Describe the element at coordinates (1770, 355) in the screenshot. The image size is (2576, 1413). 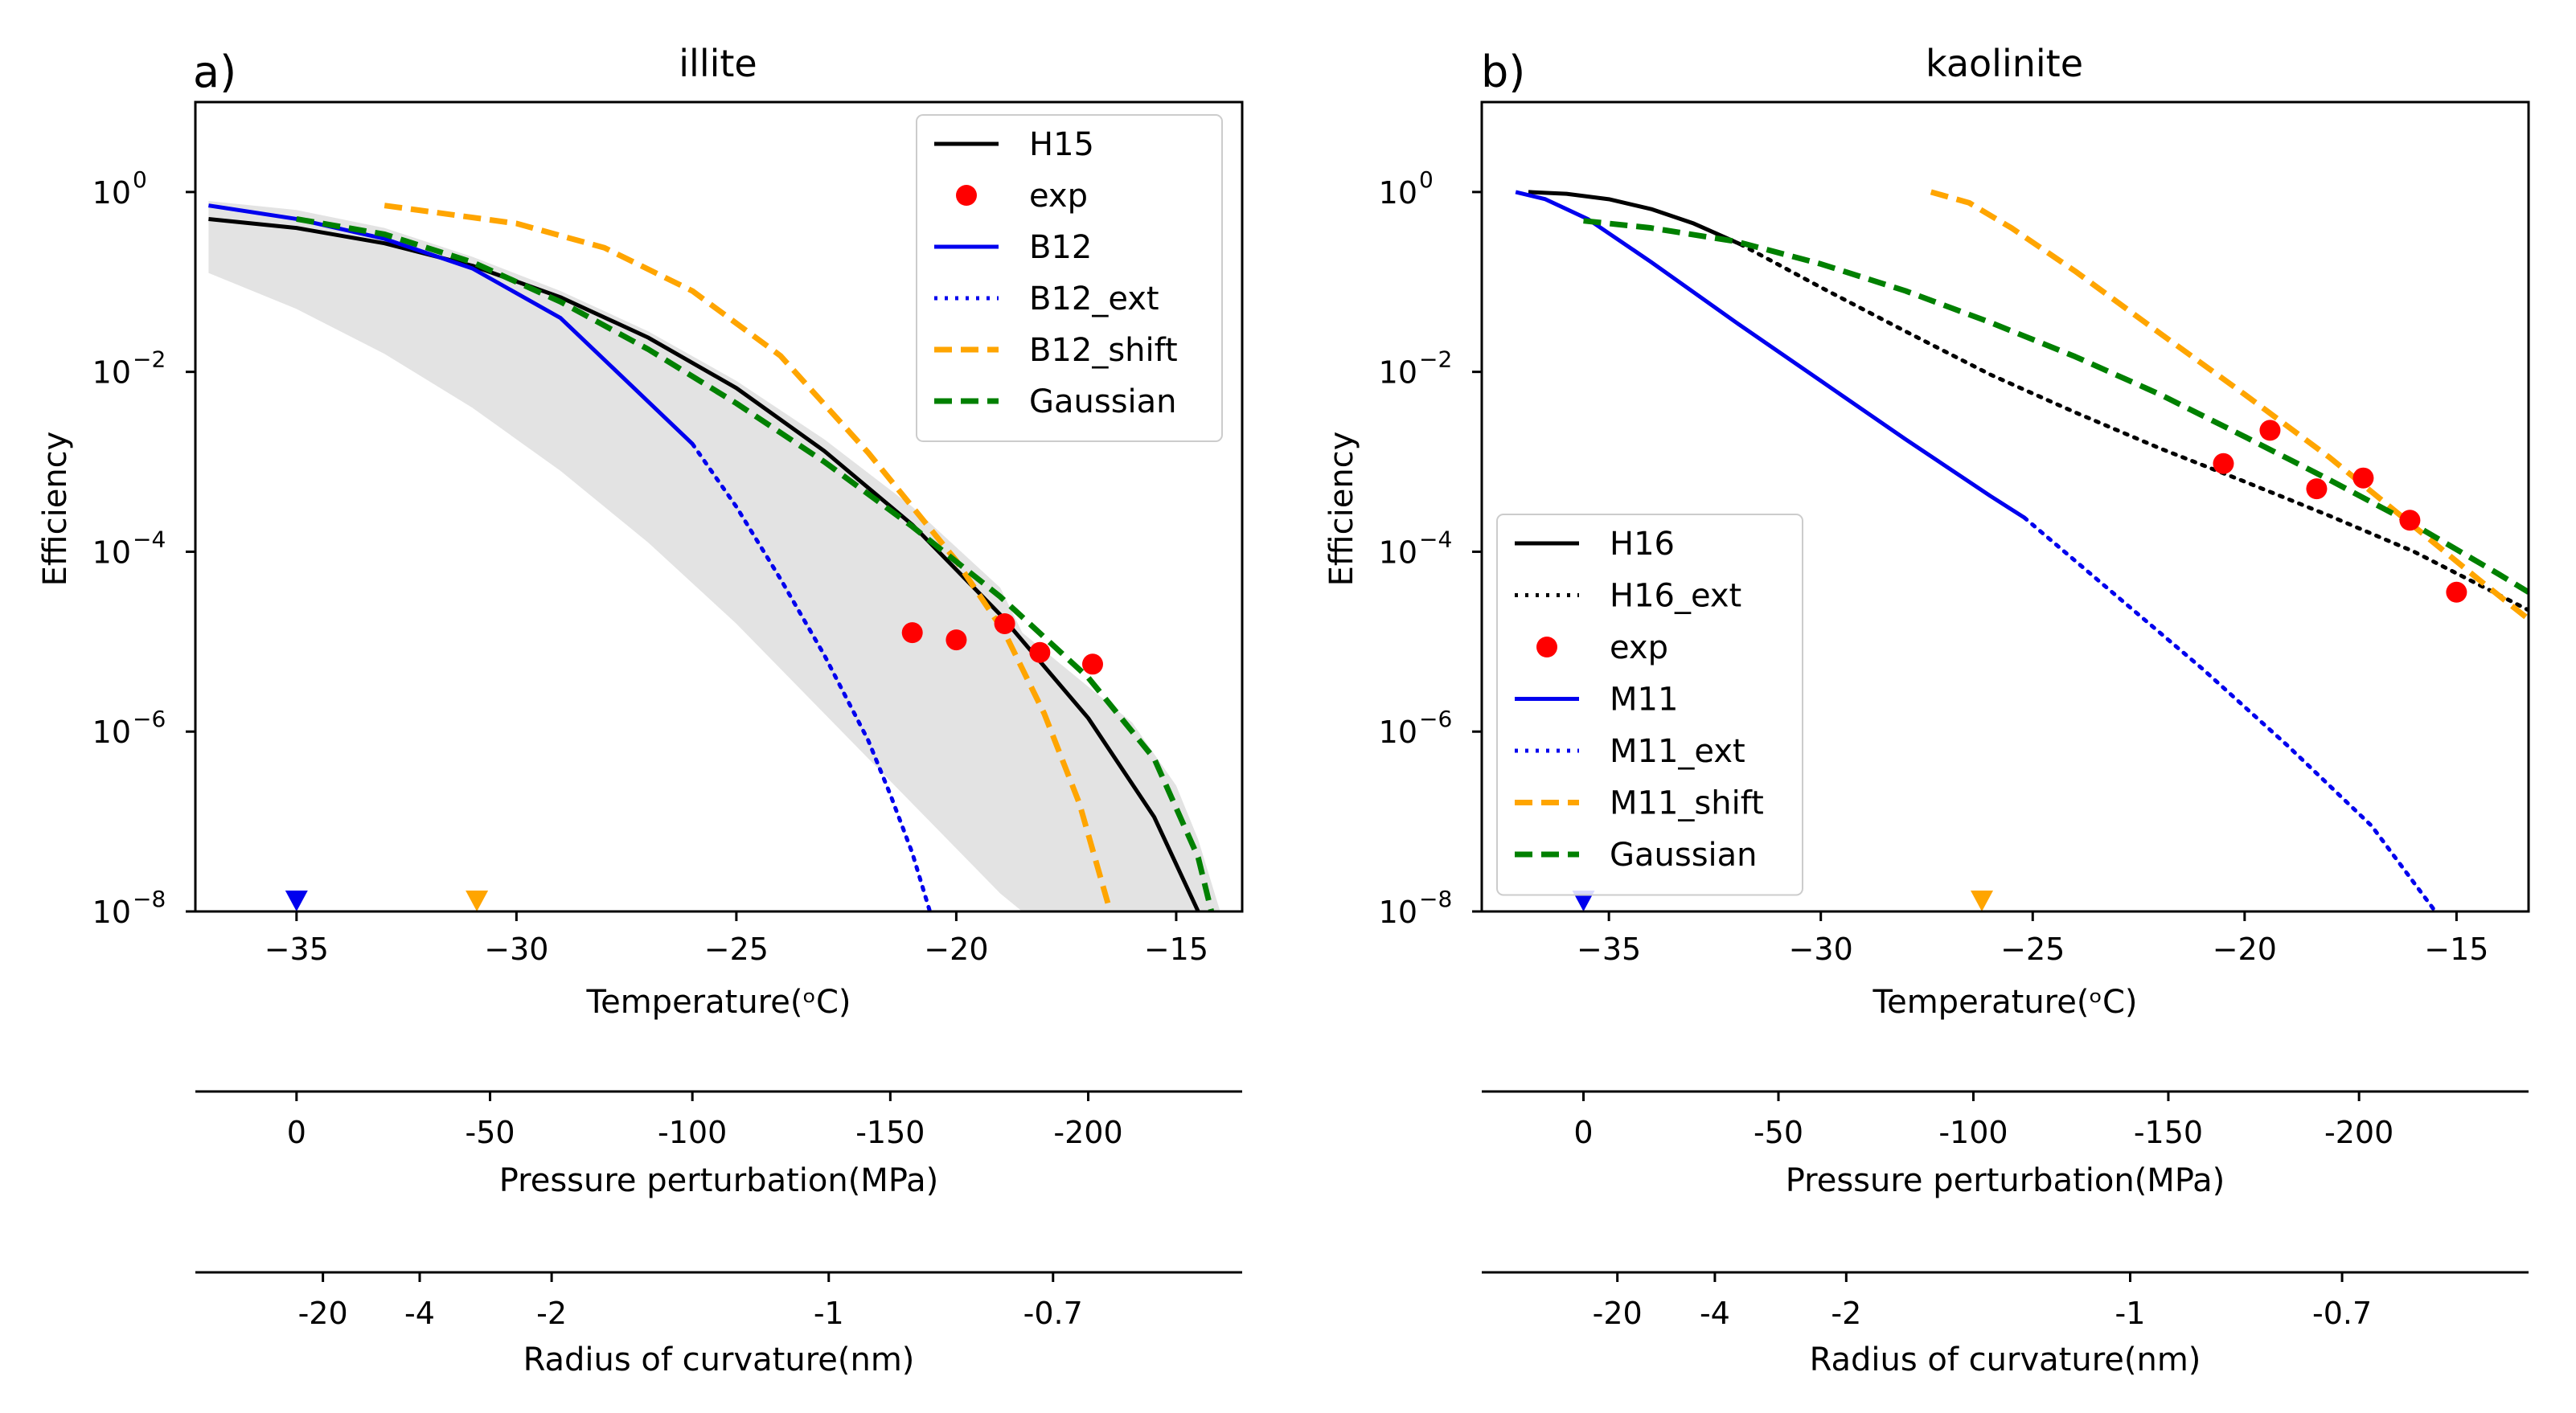
I see `series-m11-kaolinite` at that location.